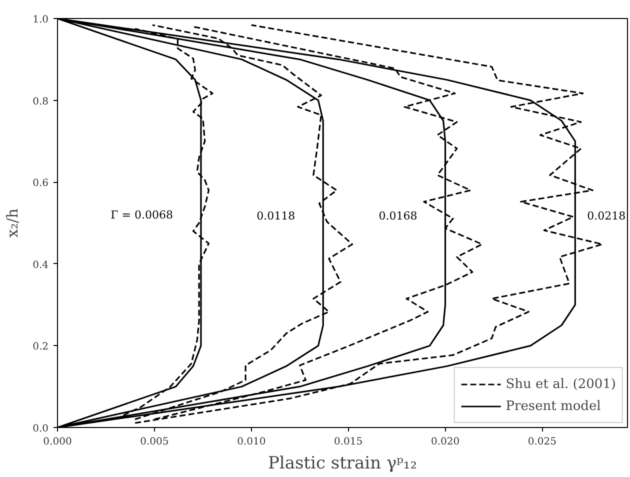 The image size is (630, 477). I want to click on y-tick-label: 0.0, so click(40, 429).